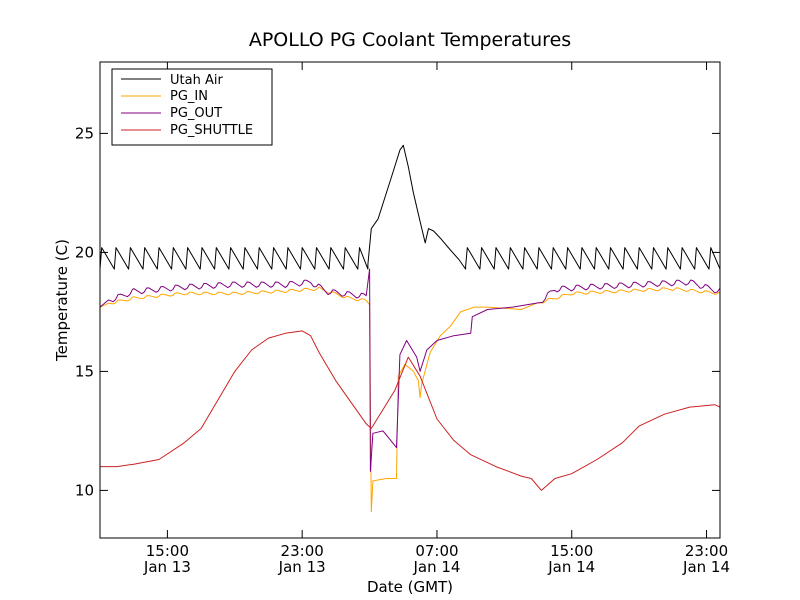  What do you see at coordinates (62, 300) in the screenshot?
I see `y-axis-title: Temperature (C)` at bounding box center [62, 300].